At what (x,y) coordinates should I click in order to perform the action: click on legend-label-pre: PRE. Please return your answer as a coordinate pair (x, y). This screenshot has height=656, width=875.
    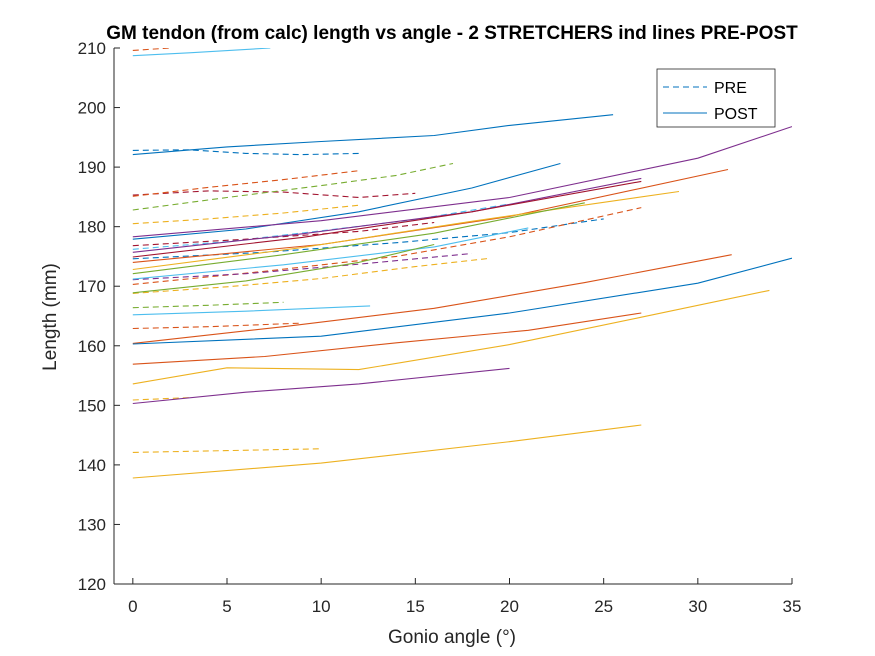
    Looking at the image, I should click on (730, 88).